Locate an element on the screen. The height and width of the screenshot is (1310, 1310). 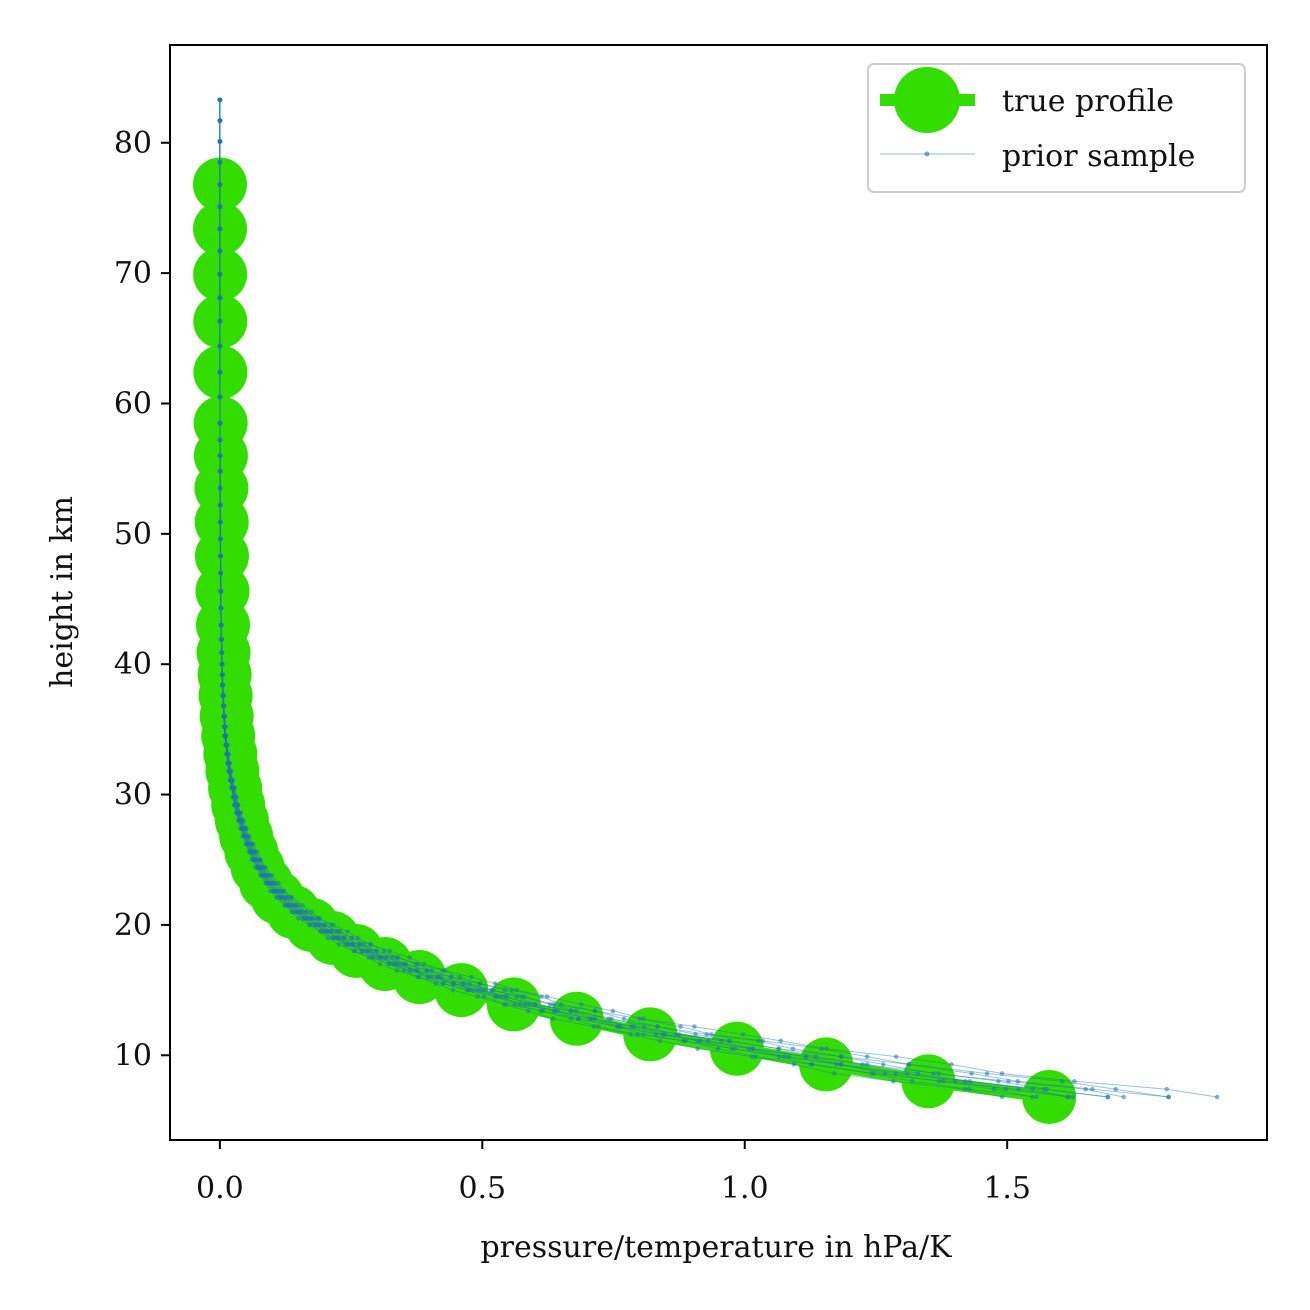
y-axis-label: height in km is located at coordinates (62, 592).